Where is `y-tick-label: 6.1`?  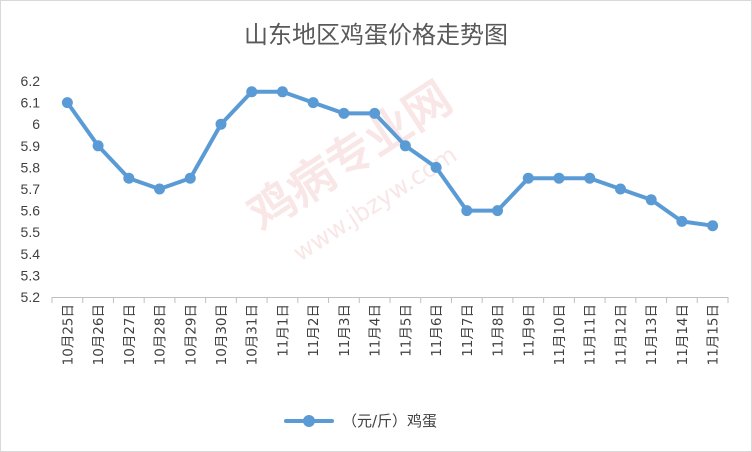
y-tick-label: 6.1 is located at coordinates (31, 103).